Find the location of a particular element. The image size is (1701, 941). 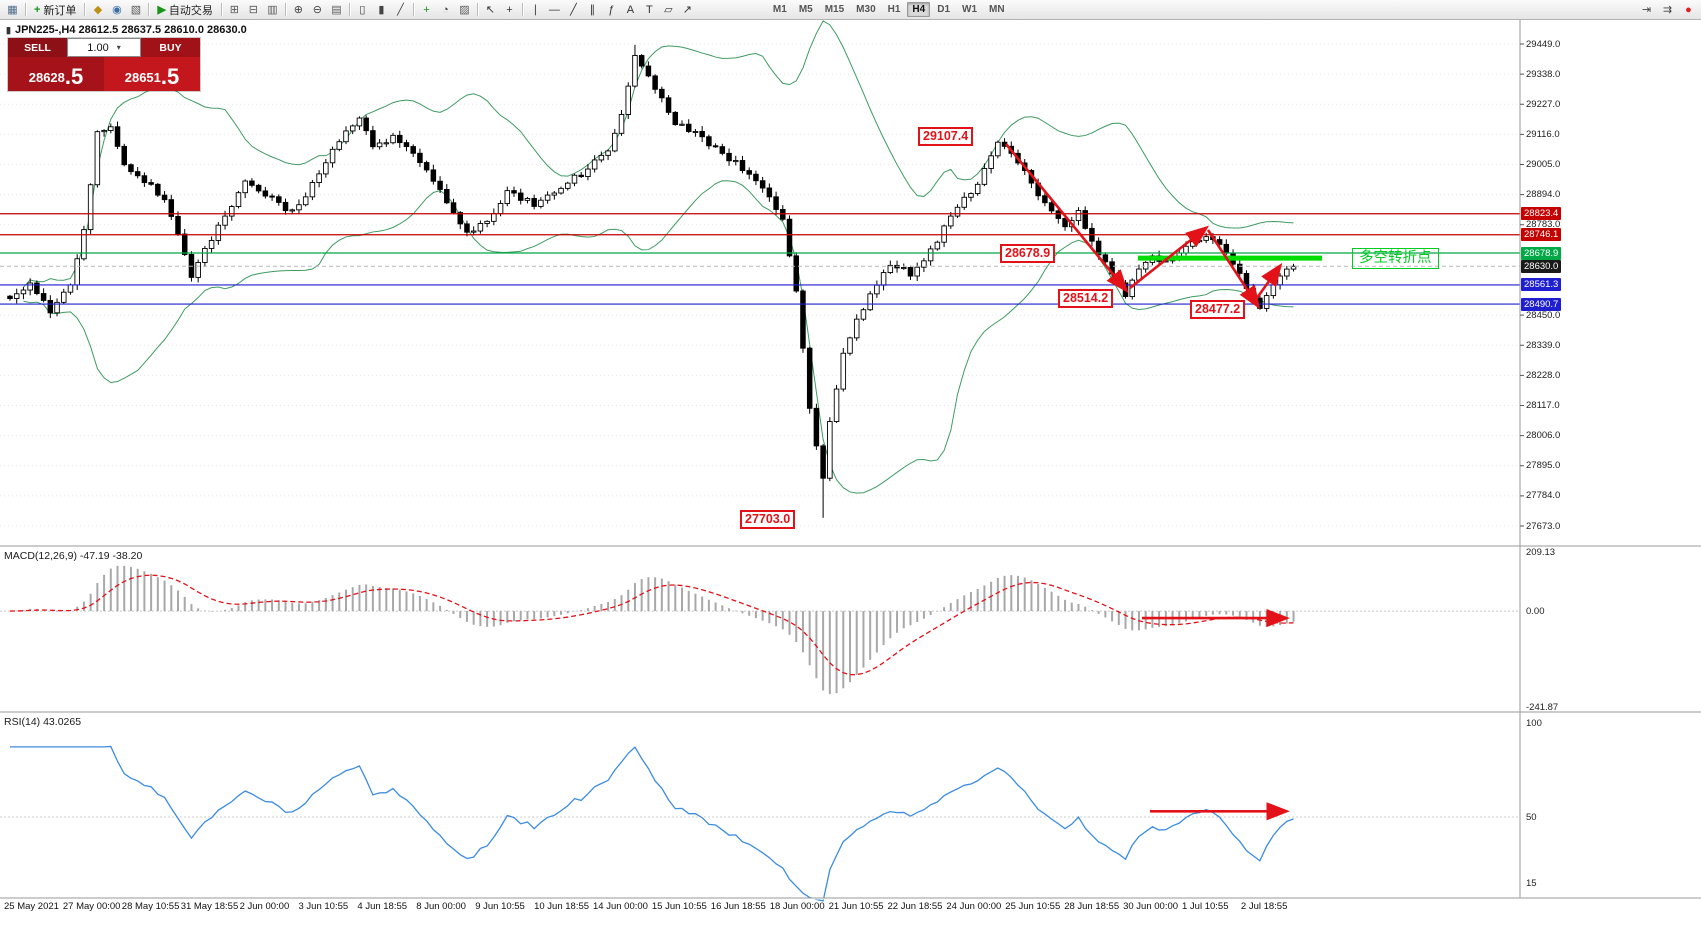

one-click-trading-widget: SELL 1.00 ▾ BUY 28628.5 28651.5 is located at coordinates (104, 64).